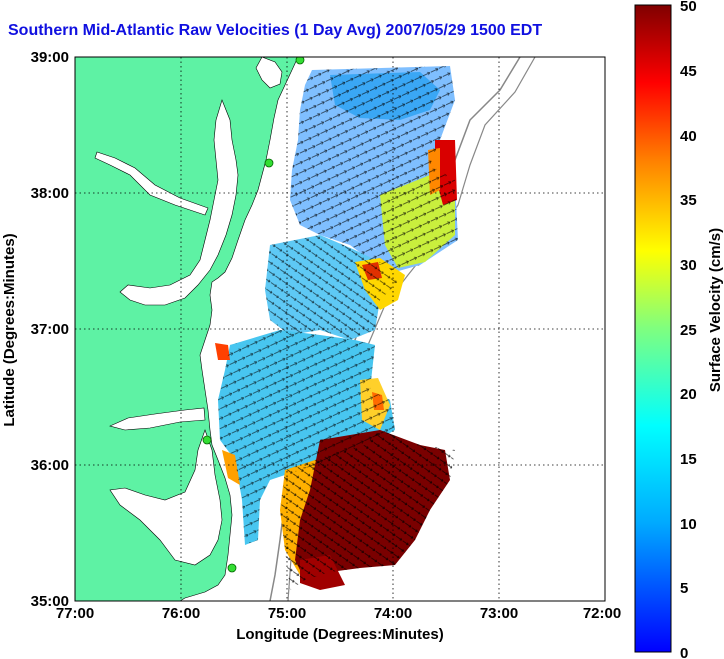 Image resolution: width=724 pixels, height=659 pixels. What do you see at coordinates (499, 613) in the screenshot?
I see `x-tick-label: 73:00` at bounding box center [499, 613].